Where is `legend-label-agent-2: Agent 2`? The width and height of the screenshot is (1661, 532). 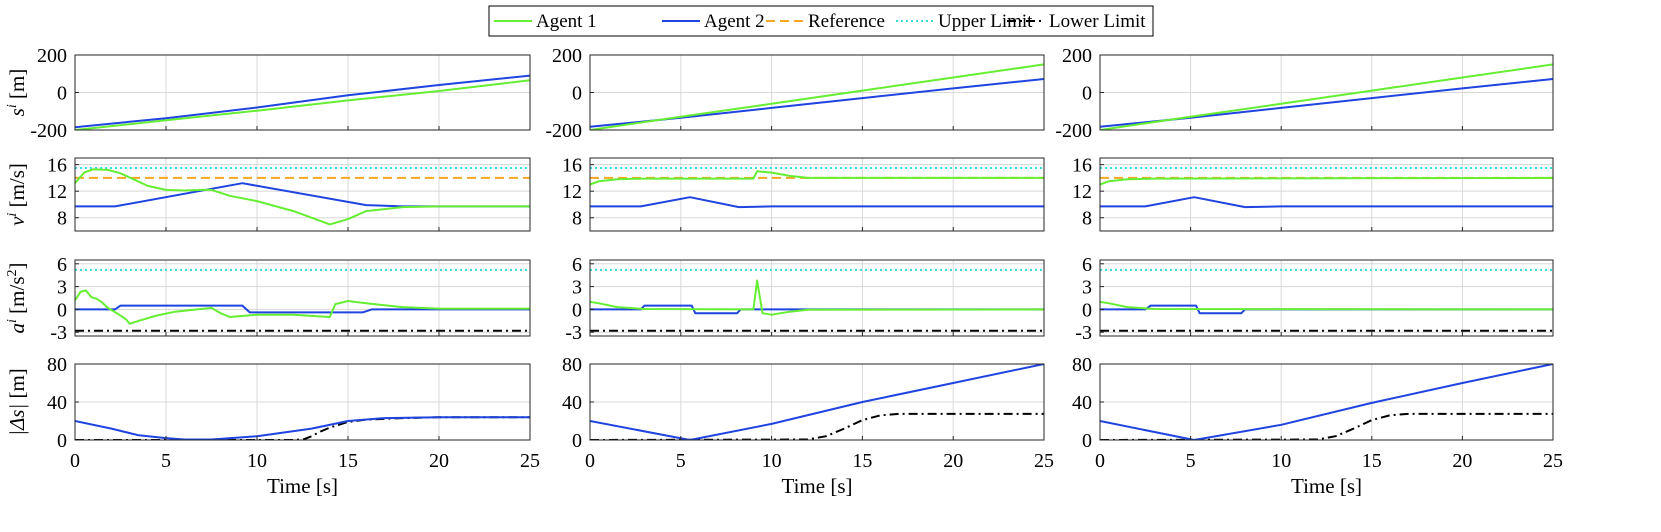 legend-label-agent-2: Agent 2 is located at coordinates (734, 21).